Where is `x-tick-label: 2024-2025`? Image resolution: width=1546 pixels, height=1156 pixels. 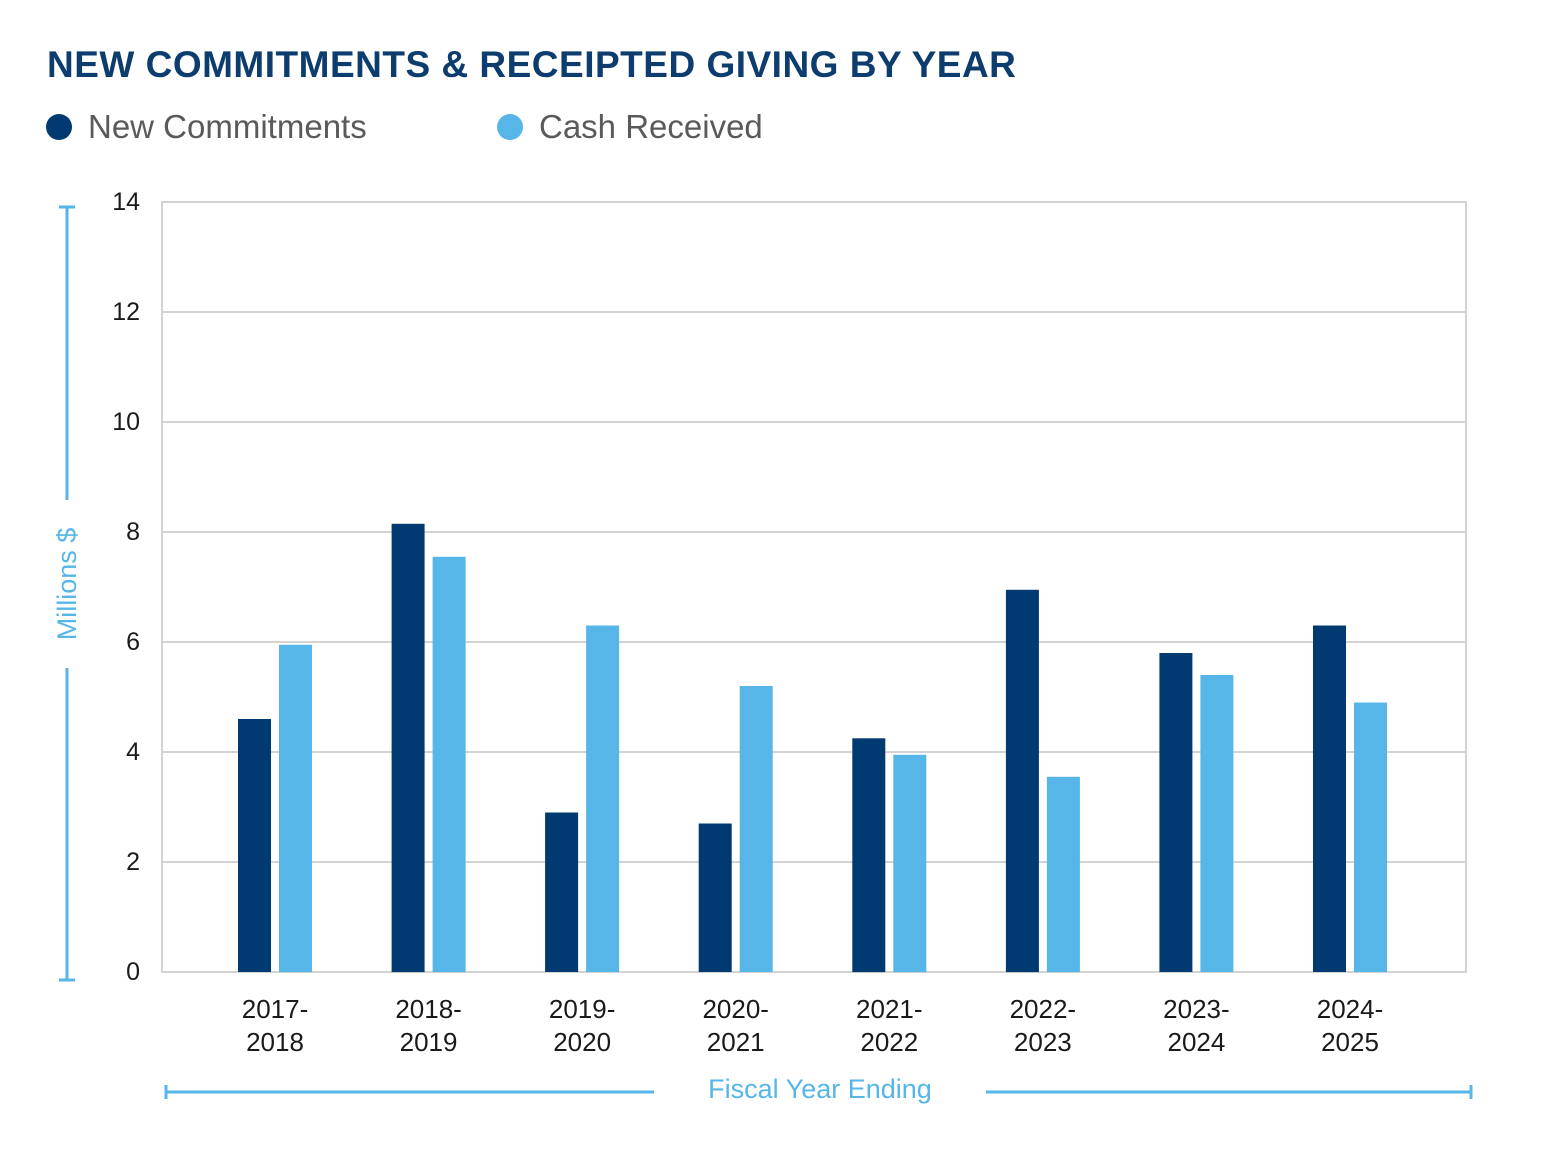 x-tick-label: 2024-2025 is located at coordinates (1350, 1025).